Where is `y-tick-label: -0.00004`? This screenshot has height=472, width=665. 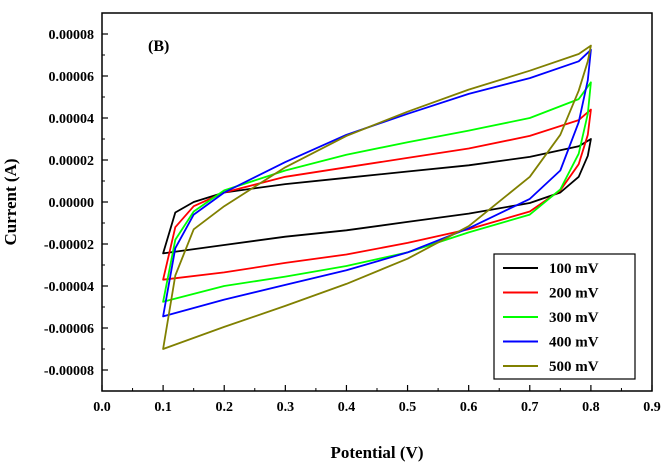 y-tick-label: -0.00004 is located at coordinates (69, 287).